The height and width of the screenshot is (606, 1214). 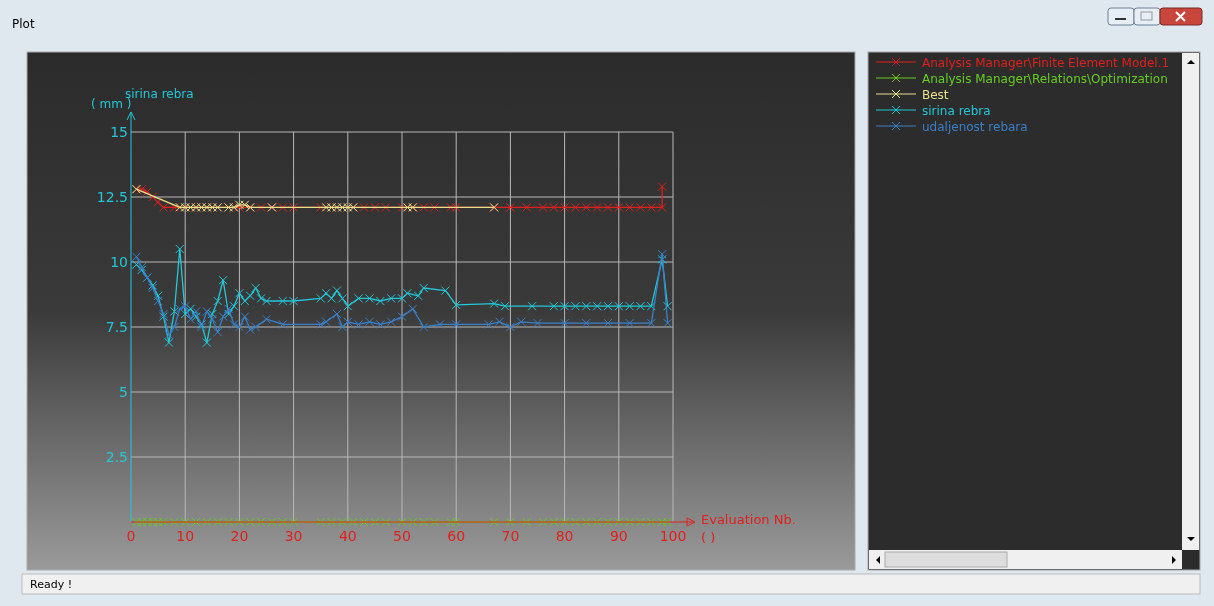 What do you see at coordinates (119, 132) in the screenshot?
I see `y-tick-label: 15` at bounding box center [119, 132].